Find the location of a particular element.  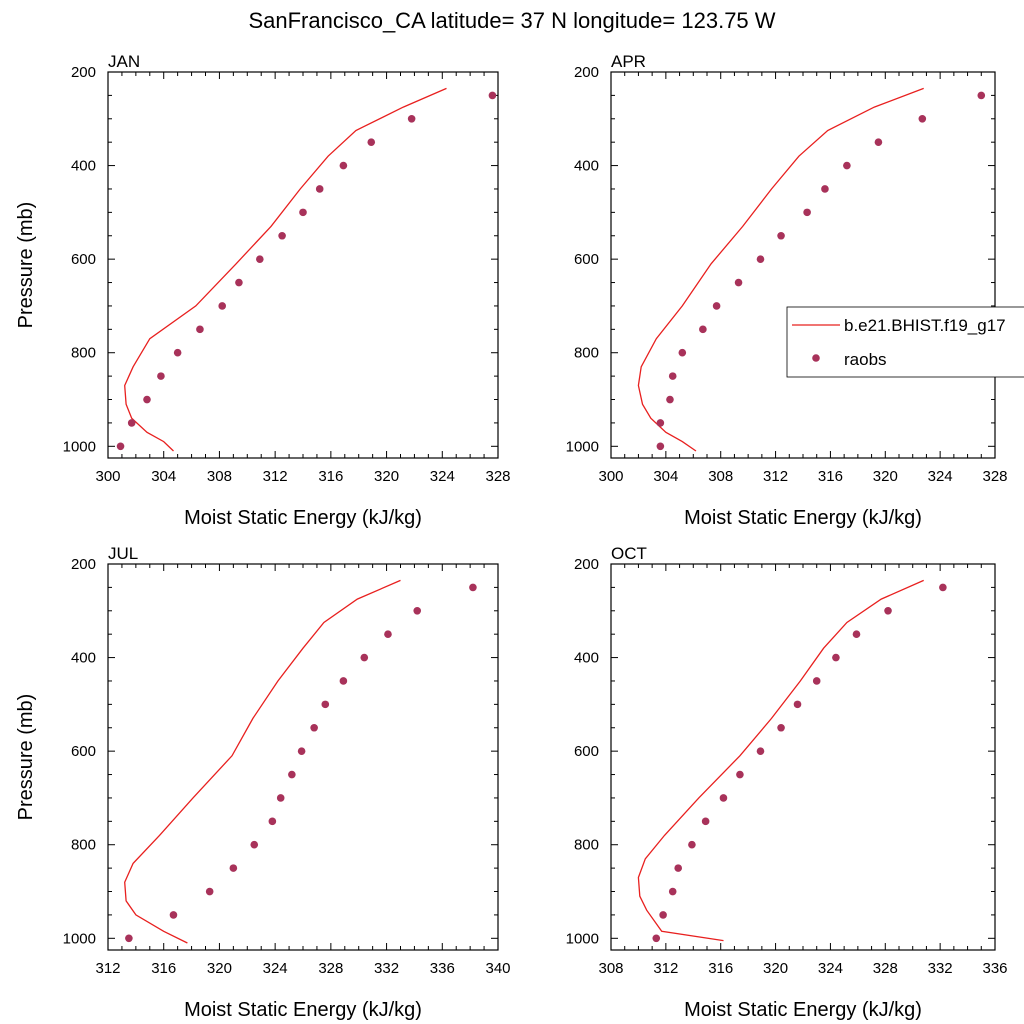

legend: b.e21.BHIST.f19_g17 raobs is located at coordinates (905, 342).